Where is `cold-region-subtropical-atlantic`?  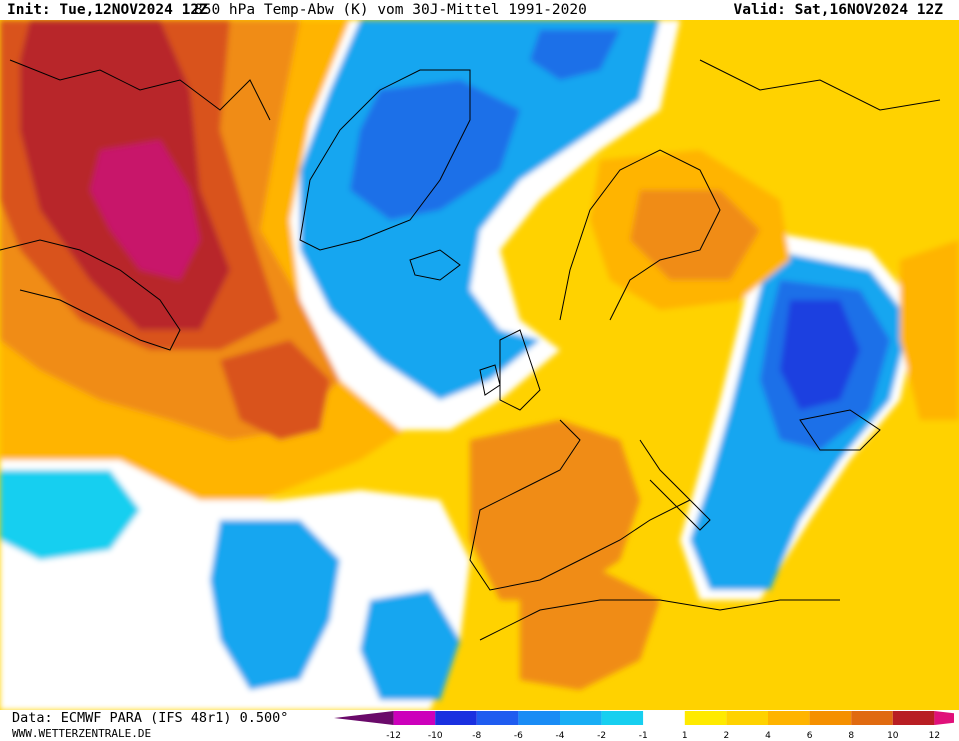 cold-region-subtropical-atlantic is located at coordinates (275, 605).